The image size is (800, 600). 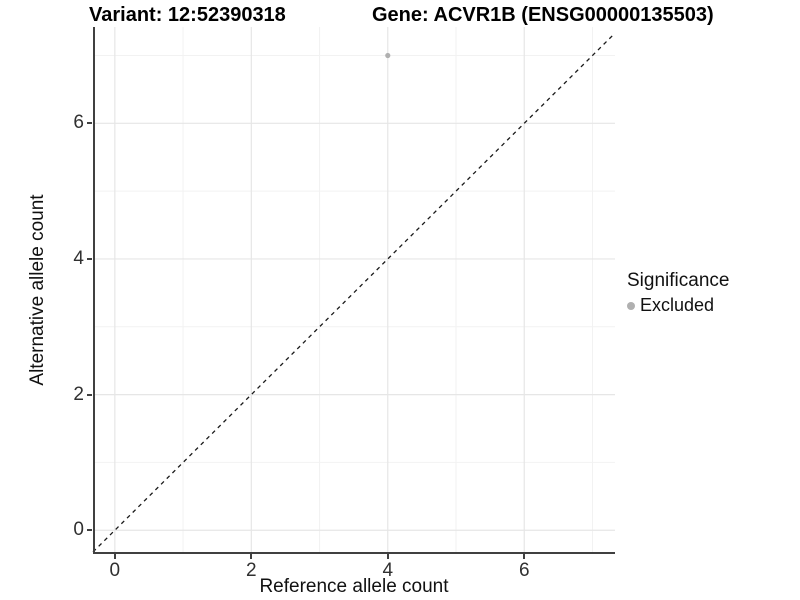 What do you see at coordinates (543, 15) in the screenshot?
I see `gene-title: Gene: ACVR1B (ENSG00000135503)` at bounding box center [543, 15].